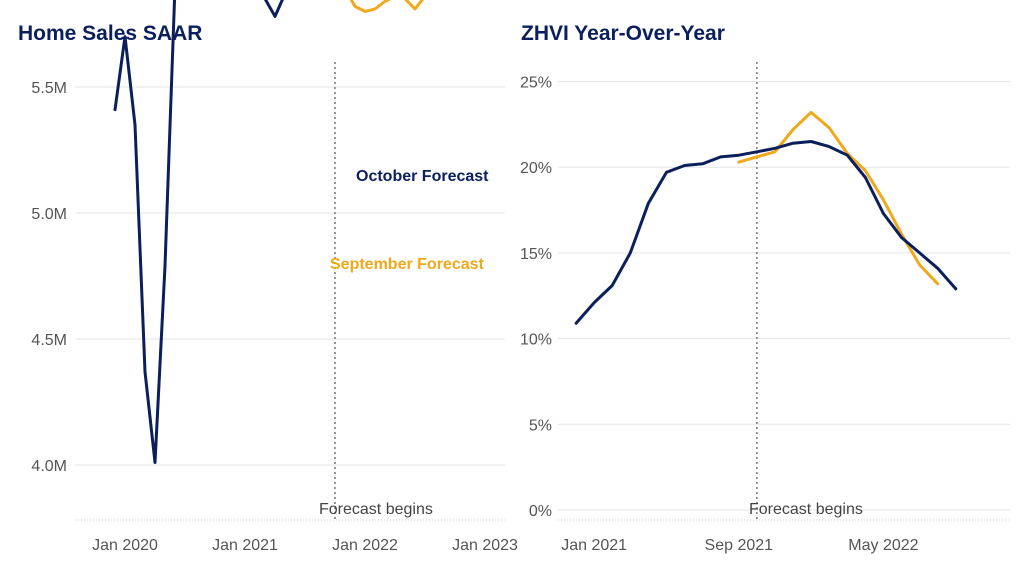 The width and height of the screenshot is (1024, 569). Describe the element at coordinates (536, 340) in the screenshot. I see `zhvi-y-tick-label: 10%` at that location.